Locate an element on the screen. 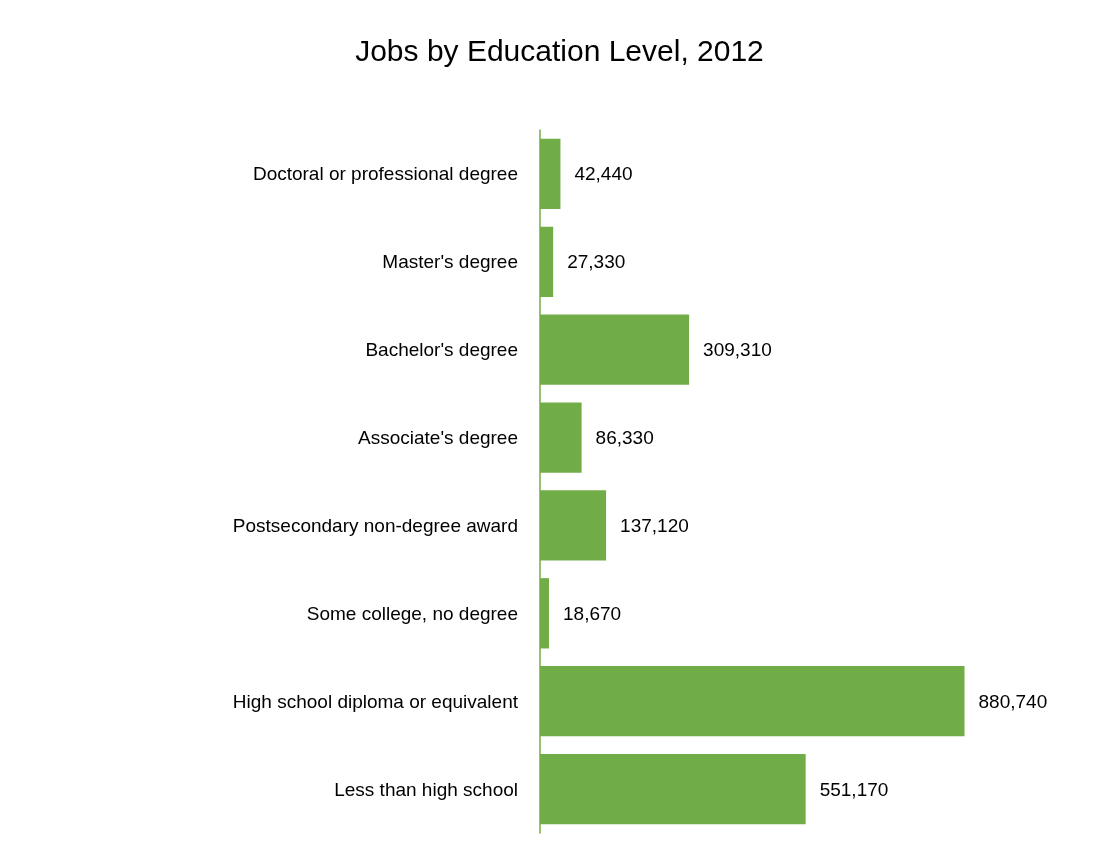 This screenshot has height=855, width=1119. y-tick-label: Bachelor's degree is located at coordinates (441, 350).